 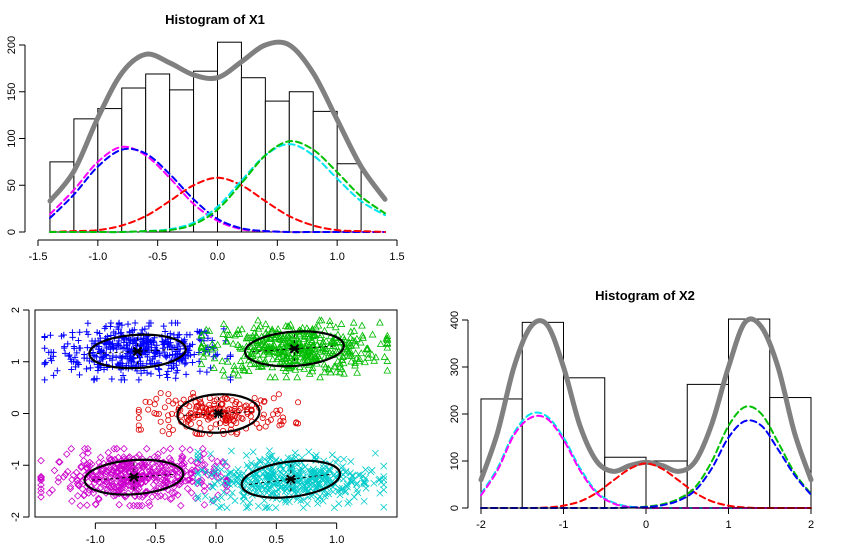 I want to click on histogram-x1-curves, so click(x=217, y=136).